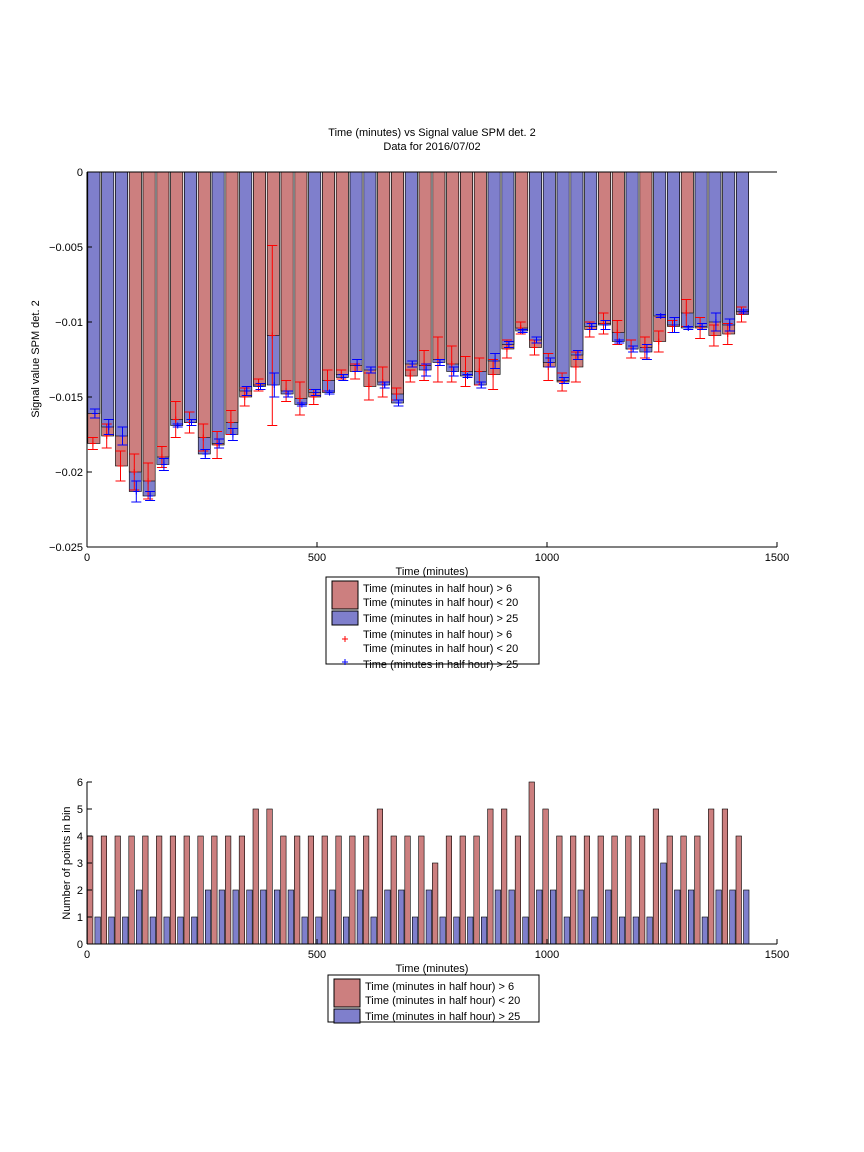  What do you see at coordinates (437, 635) in the screenshot?
I see `signal-legend-label: Time (minutes in half hour) > 6` at bounding box center [437, 635].